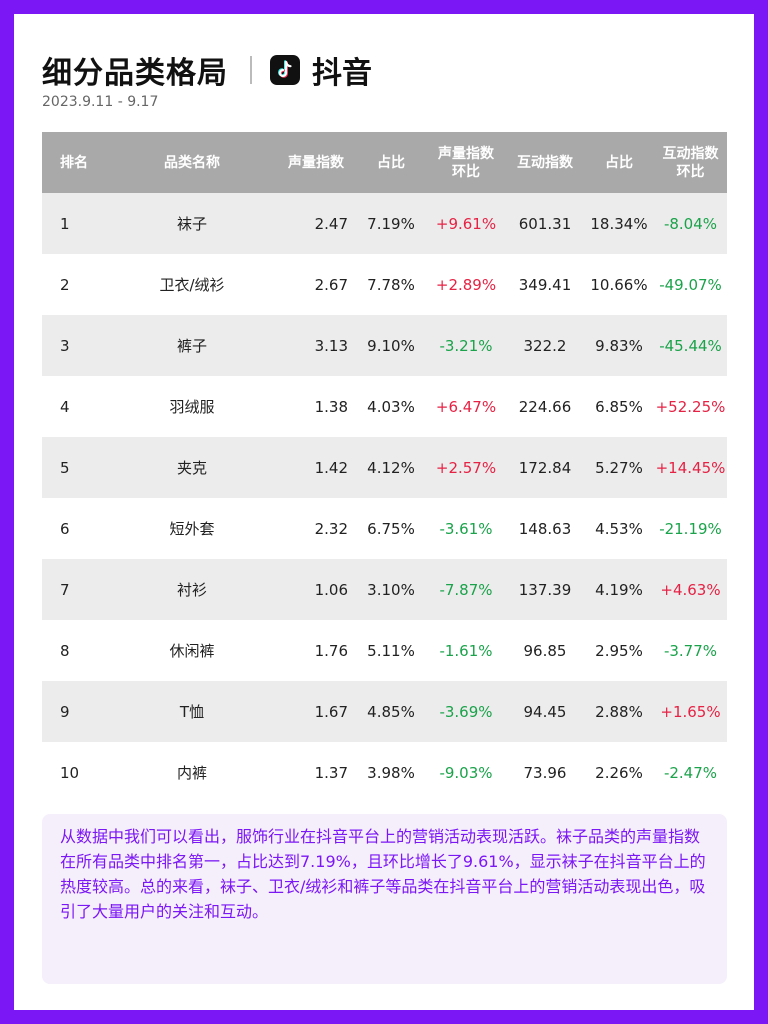 The width and height of the screenshot is (768, 1024). What do you see at coordinates (192, 345) in the screenshot?
I see `cell-name: 裤子` at bounding box center [192, 345].